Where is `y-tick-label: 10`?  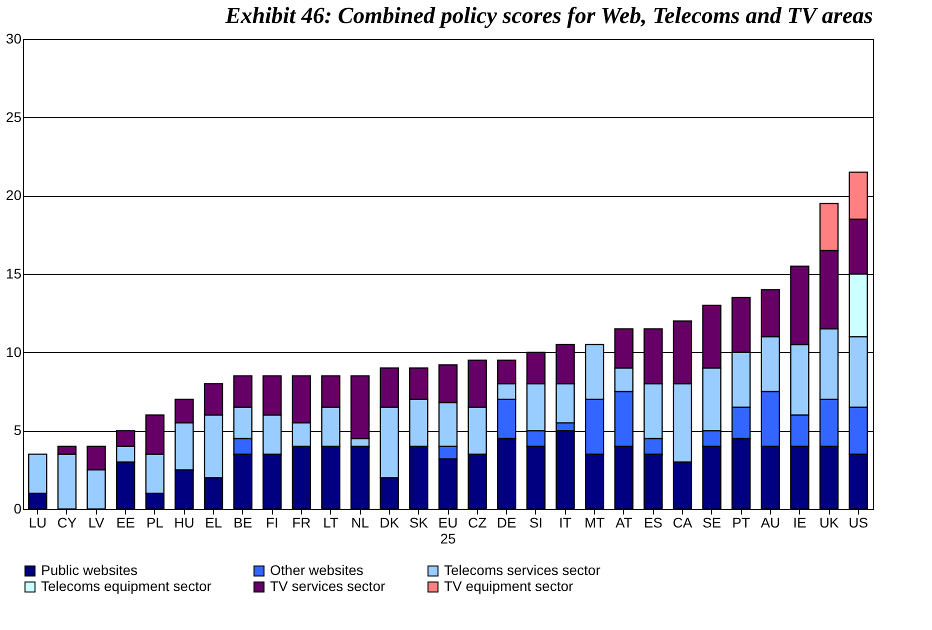
y-tick-label: 10 is located at coordinates (14, 352).